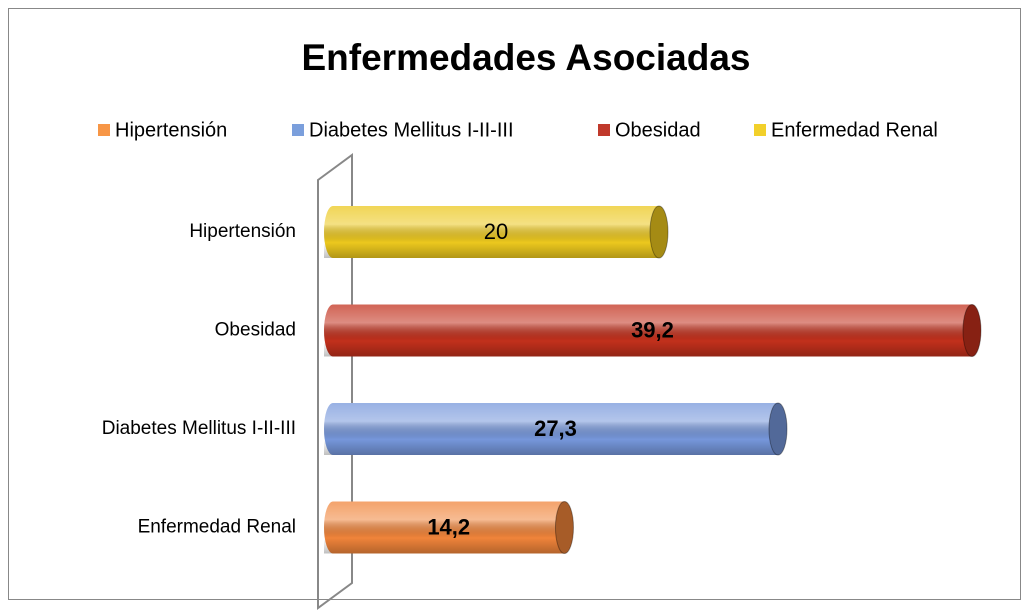 The height and width of the screenshot is (610, 1029). I want to click on back-wall, so click(335, 381).